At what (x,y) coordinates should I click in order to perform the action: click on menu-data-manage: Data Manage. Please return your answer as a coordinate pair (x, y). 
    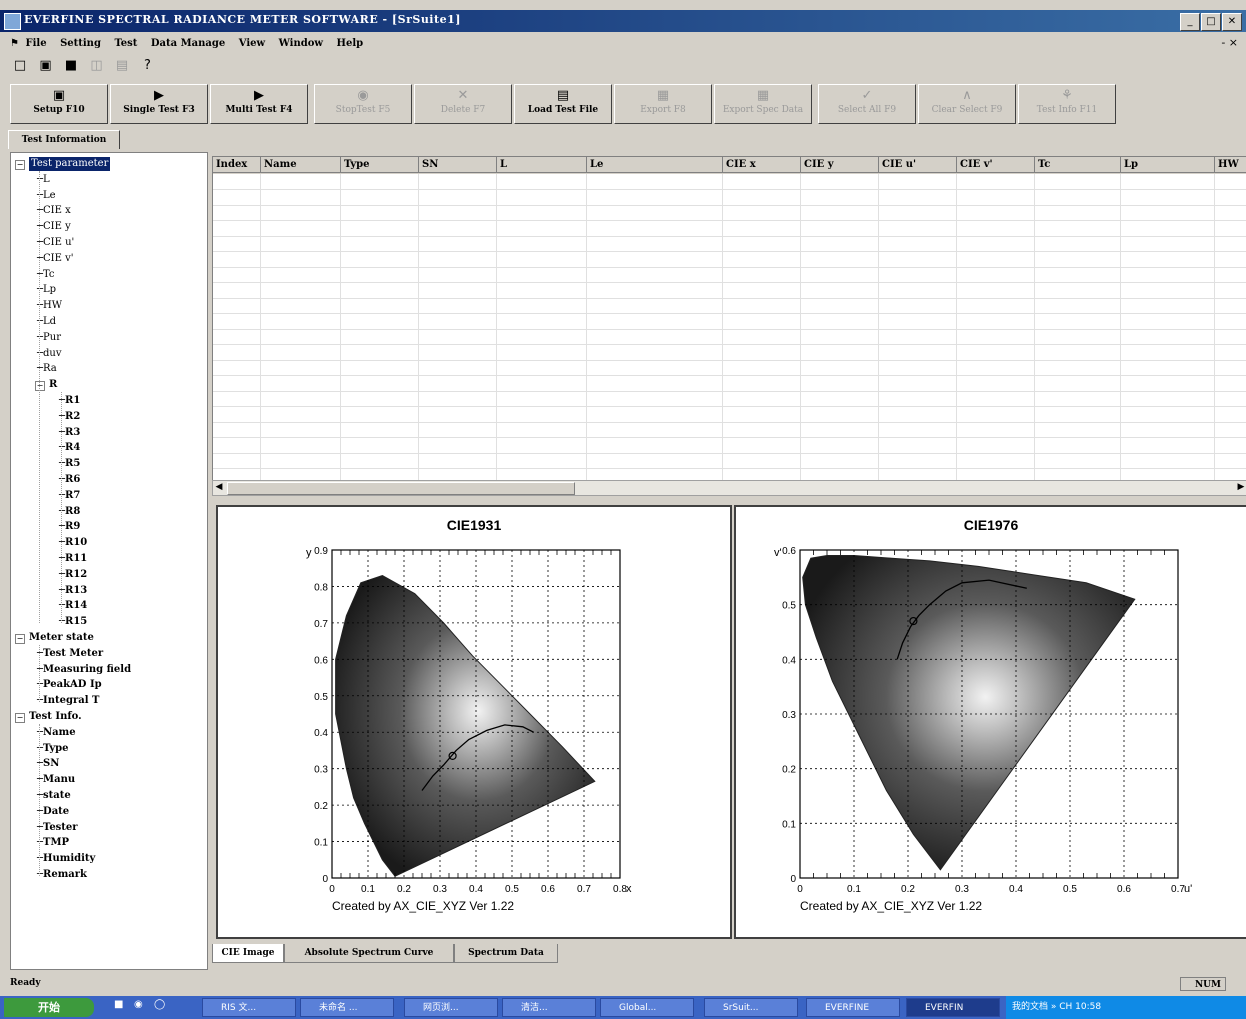
    Looking at the image, I should click on (188, 43).